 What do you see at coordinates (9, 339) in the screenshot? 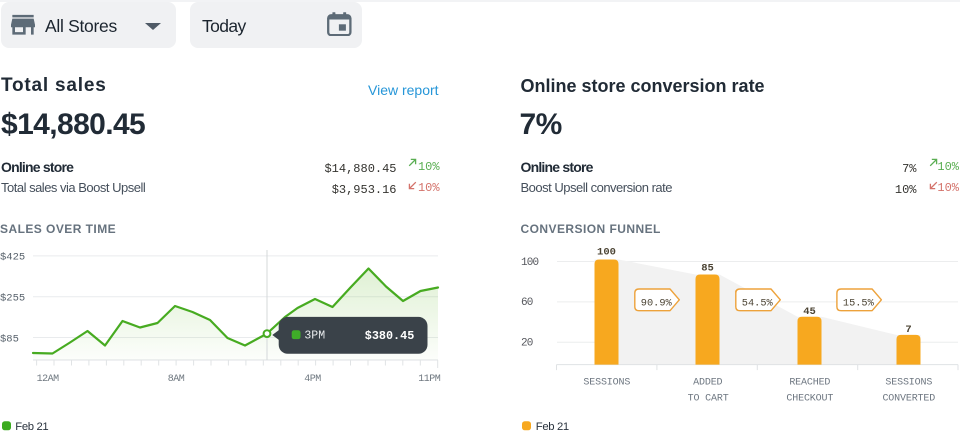
I see `svg-text: $85` at bounding box center [9, 339].